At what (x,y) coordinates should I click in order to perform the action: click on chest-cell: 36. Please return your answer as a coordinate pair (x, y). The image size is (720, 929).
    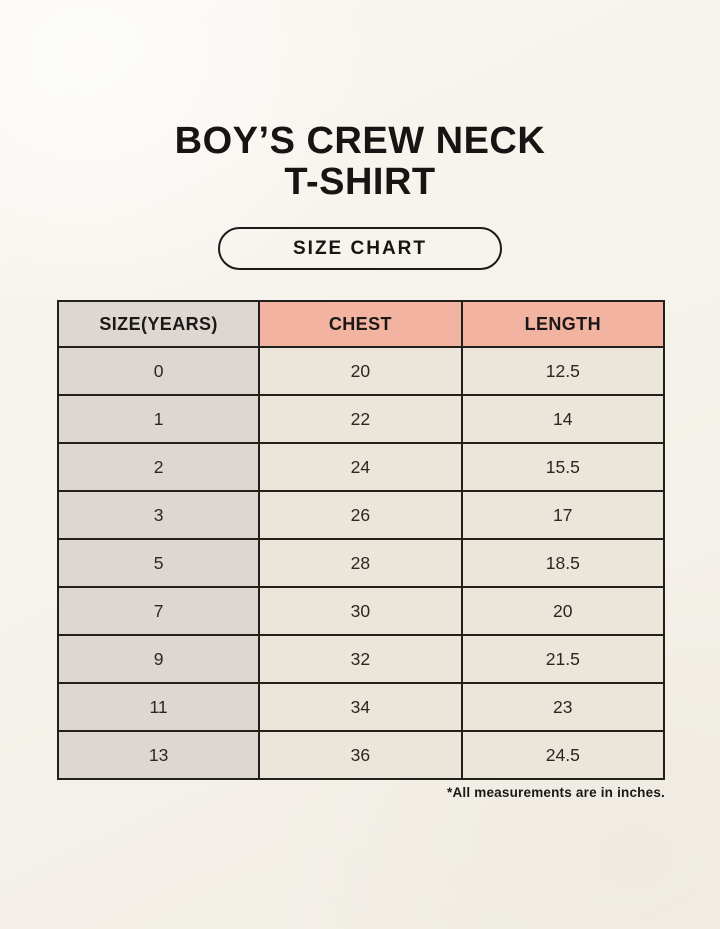
    Looking at the image, I should click on (360, 755).